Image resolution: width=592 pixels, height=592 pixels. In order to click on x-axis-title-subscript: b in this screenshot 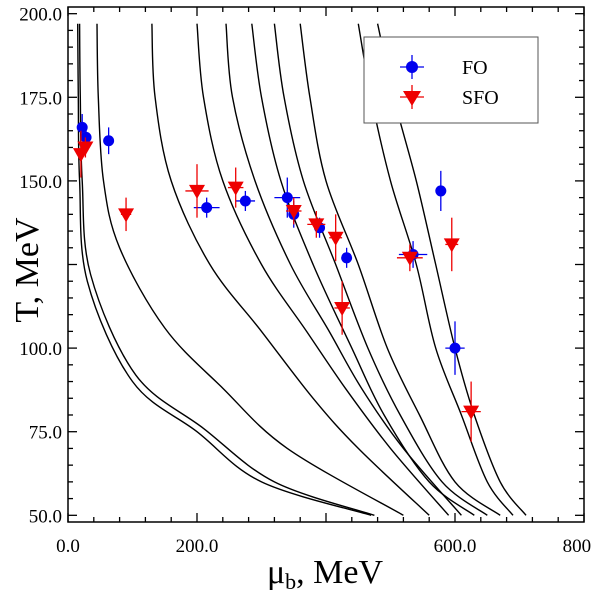, I will do `click(290, 580)`.